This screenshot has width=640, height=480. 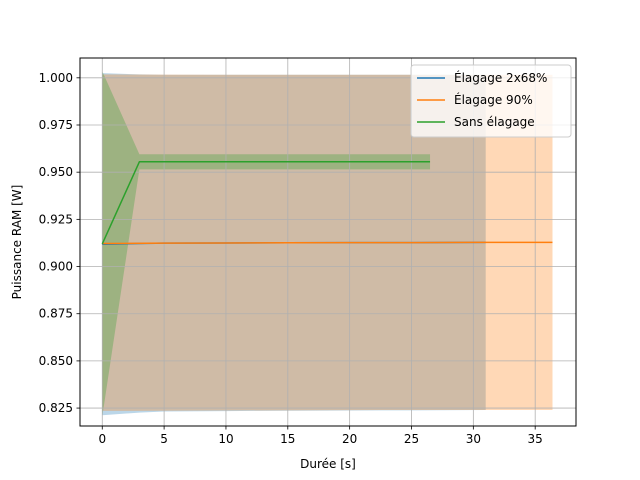 What do you see at coordinates (287, 439) in the screenshot?
I see `x-tick-label: 15` at bounding box center [287, 439].